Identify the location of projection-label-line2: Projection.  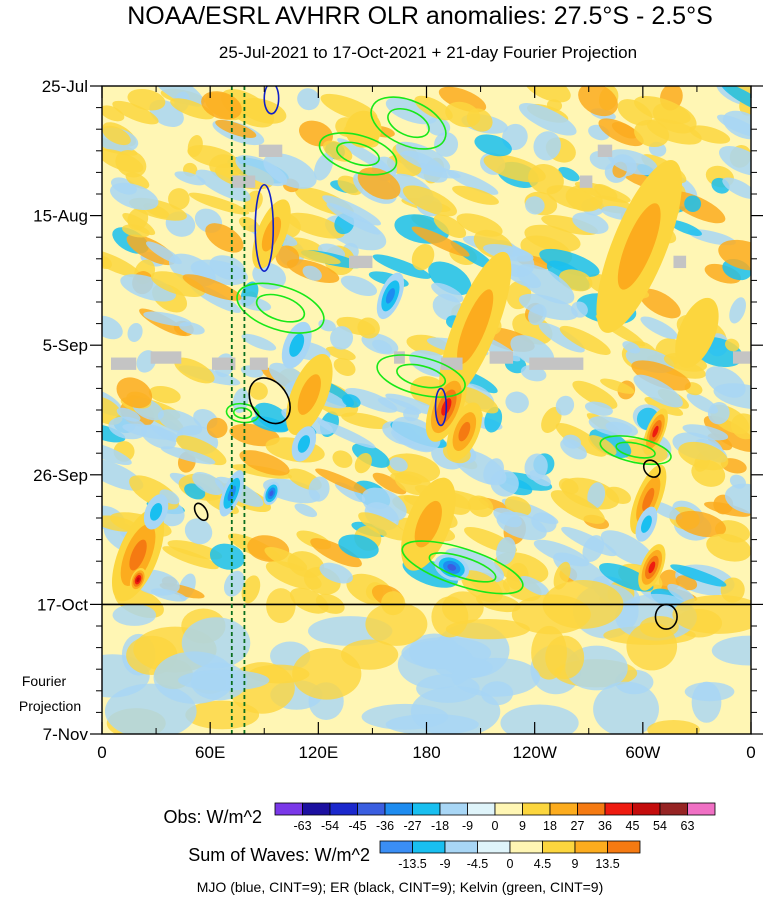
(50, 706).